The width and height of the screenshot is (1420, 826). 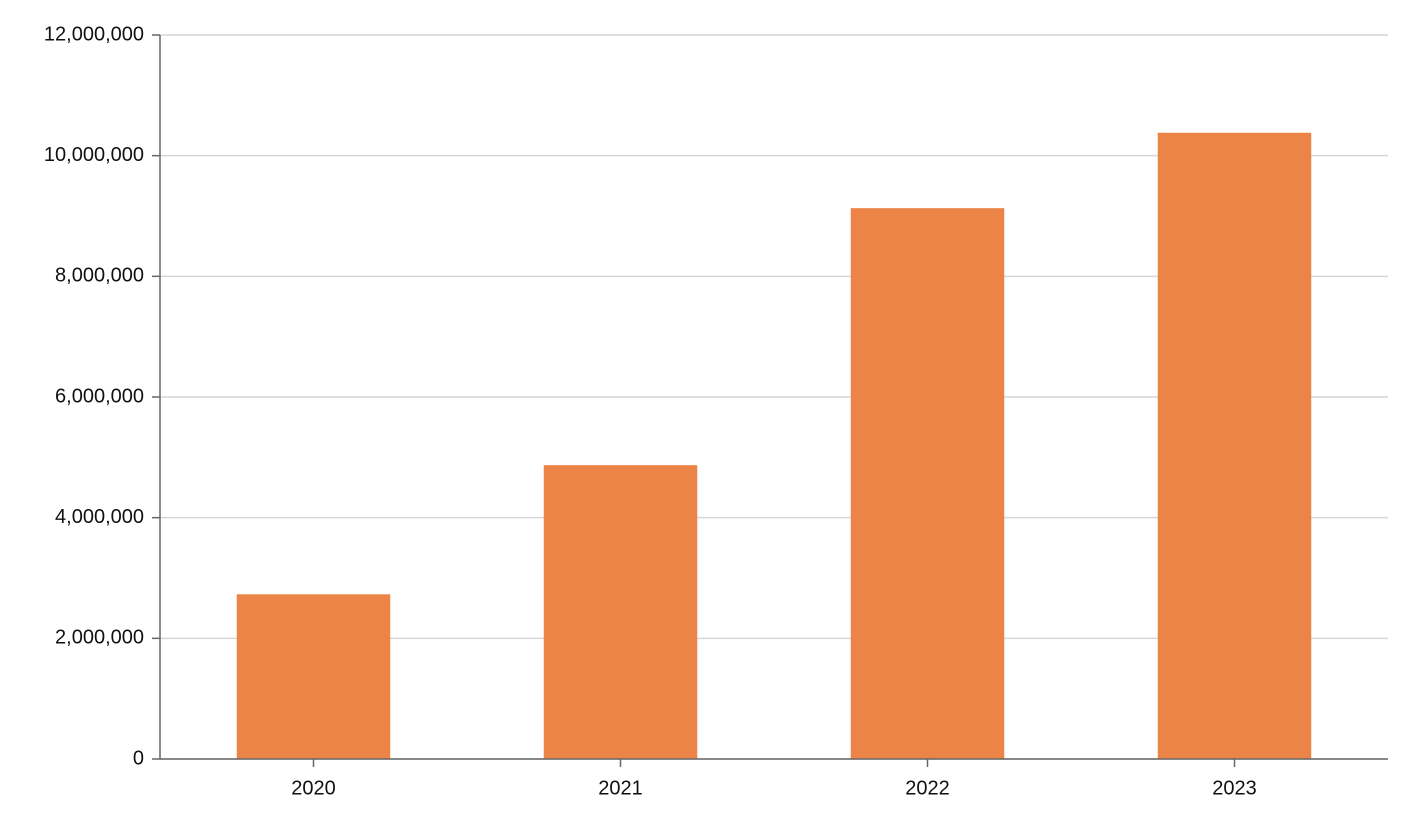 I want to click on y-tick-label: 6,000,000, so click(x=99, y=396).